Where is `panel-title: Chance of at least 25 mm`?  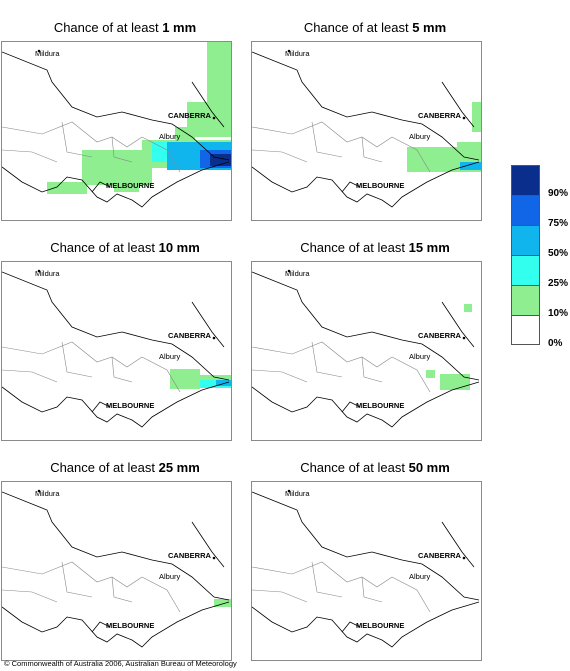
panel-title: Chance of at least 25 mm is located at coordinates (125, 467).